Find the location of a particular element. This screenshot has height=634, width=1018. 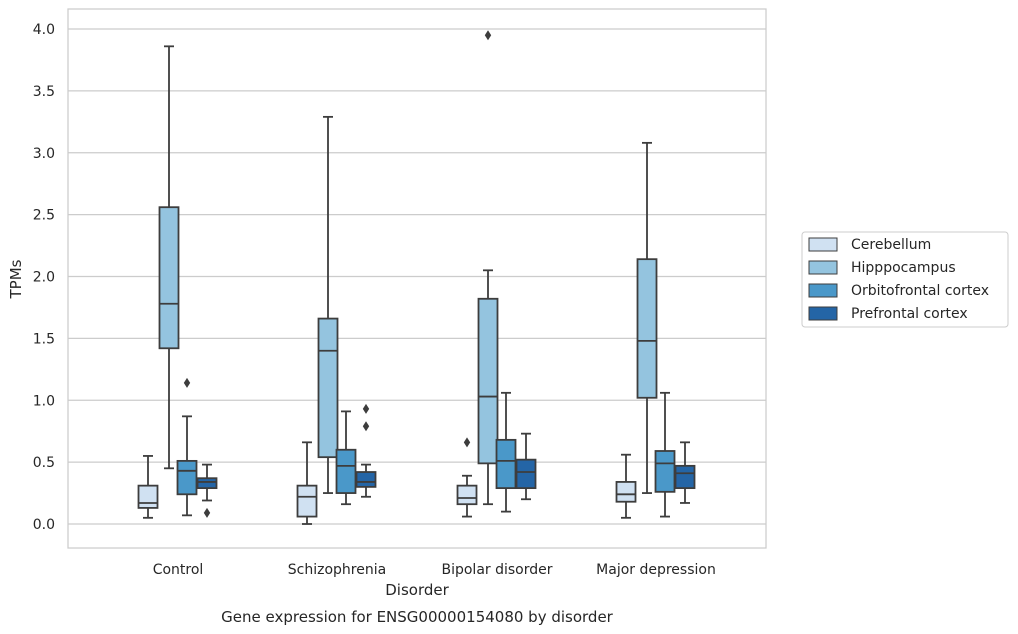

y-tick-label: 1.0 is located at coordinates (44, 401).